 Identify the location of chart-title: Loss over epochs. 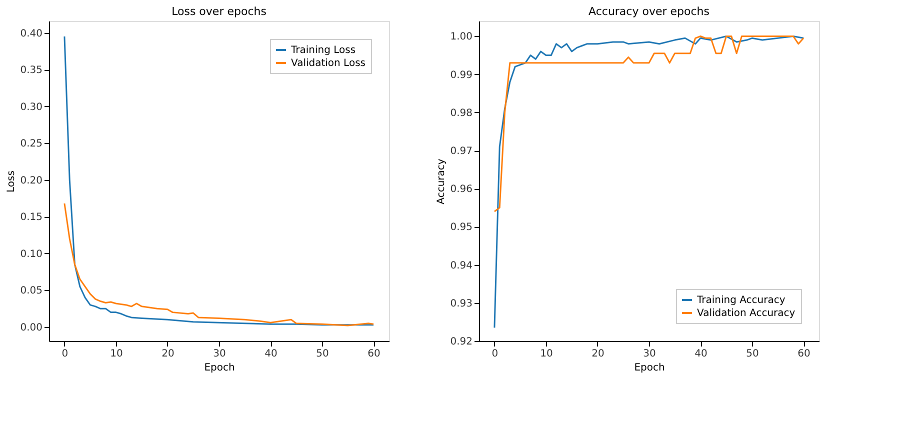
(219, 11).